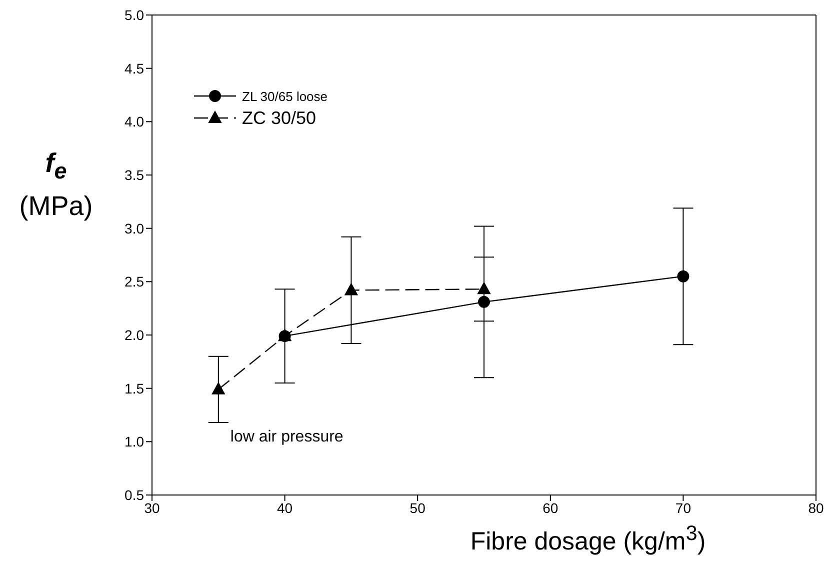  What do you see at coordinates (285, 96) in the screenshot?
I see `legend-label: ZL 30/65 loose` at bounding box center [285, 96].